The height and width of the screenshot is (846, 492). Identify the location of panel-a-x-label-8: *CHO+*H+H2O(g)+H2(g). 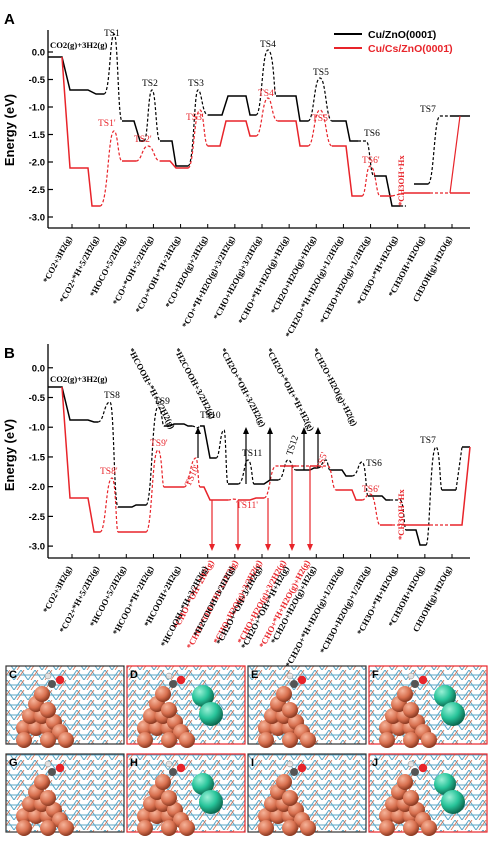
(263, 280).